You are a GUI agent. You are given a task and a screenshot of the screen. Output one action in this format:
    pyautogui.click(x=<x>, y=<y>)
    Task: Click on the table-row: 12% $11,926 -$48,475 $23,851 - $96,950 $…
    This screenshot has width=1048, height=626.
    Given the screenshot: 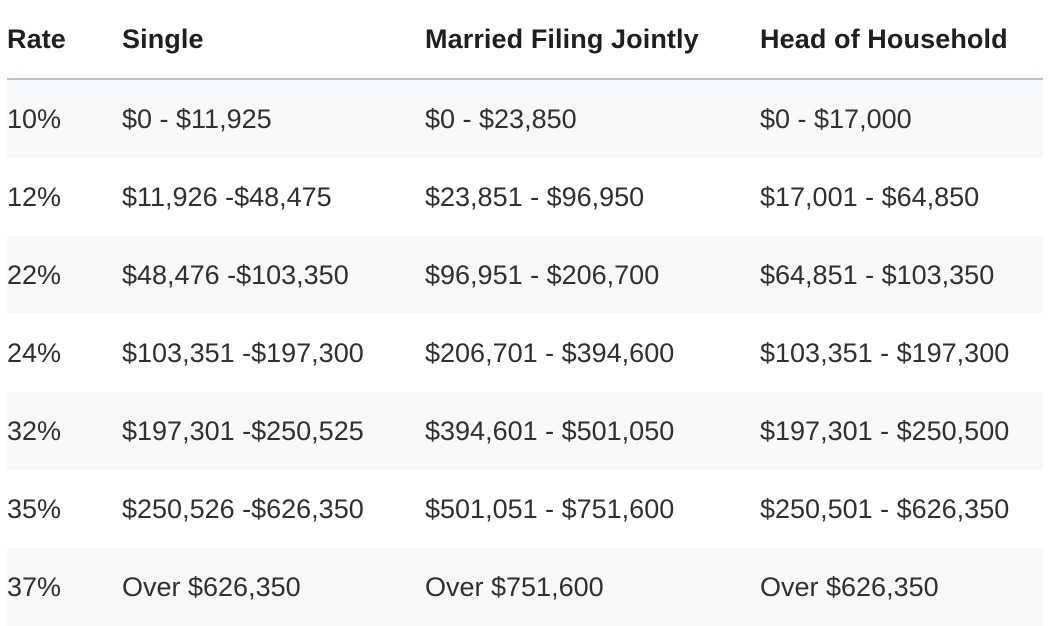 What is the action you would take?
    pyautogui.click(x=525, y=197)
    